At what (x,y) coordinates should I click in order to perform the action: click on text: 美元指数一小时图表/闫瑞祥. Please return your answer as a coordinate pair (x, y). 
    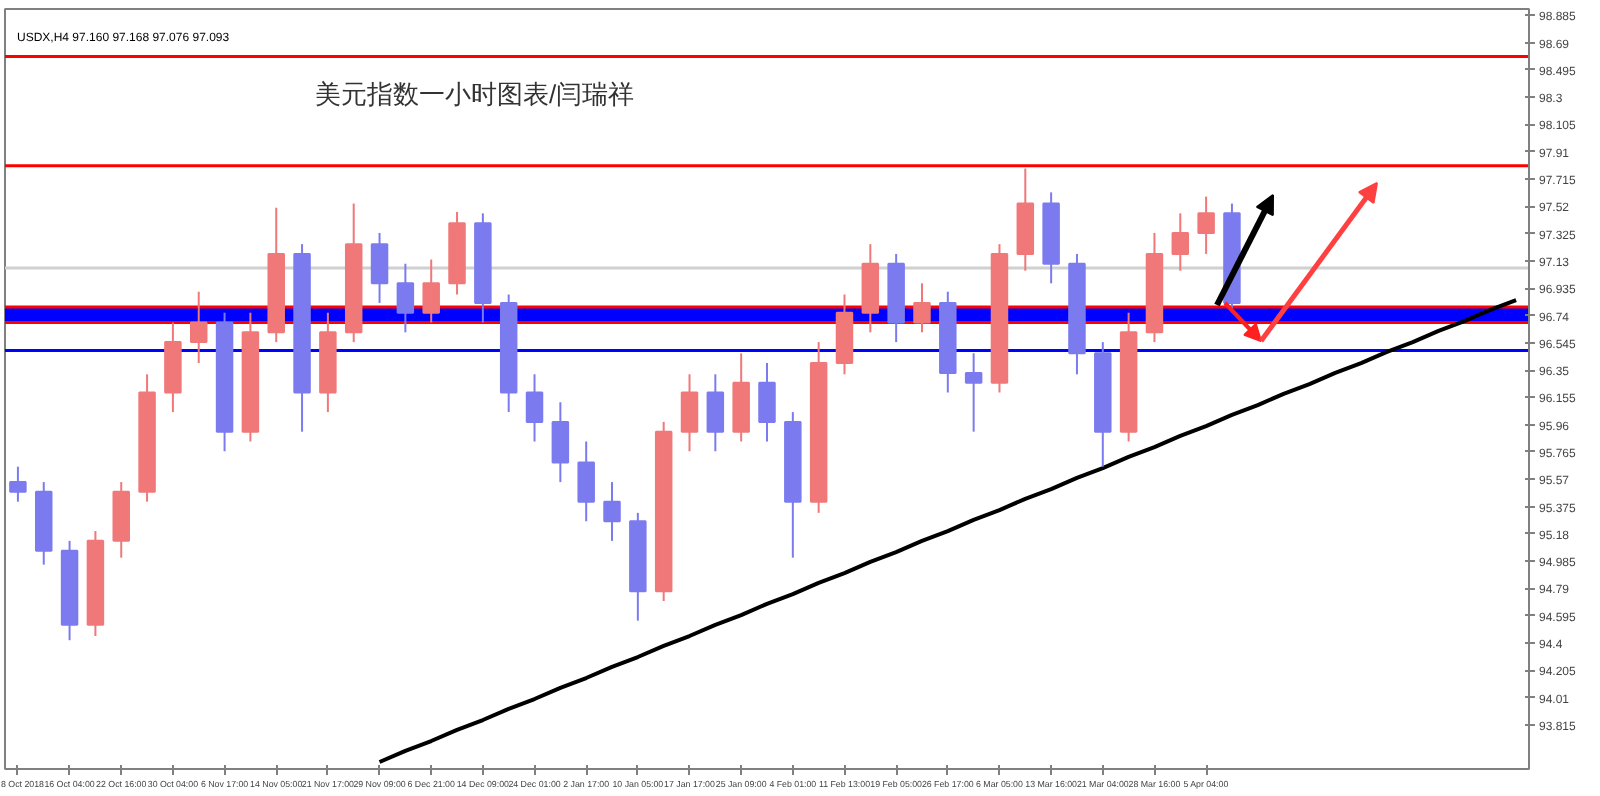
    Looking at the image, I should click on (475, 94).